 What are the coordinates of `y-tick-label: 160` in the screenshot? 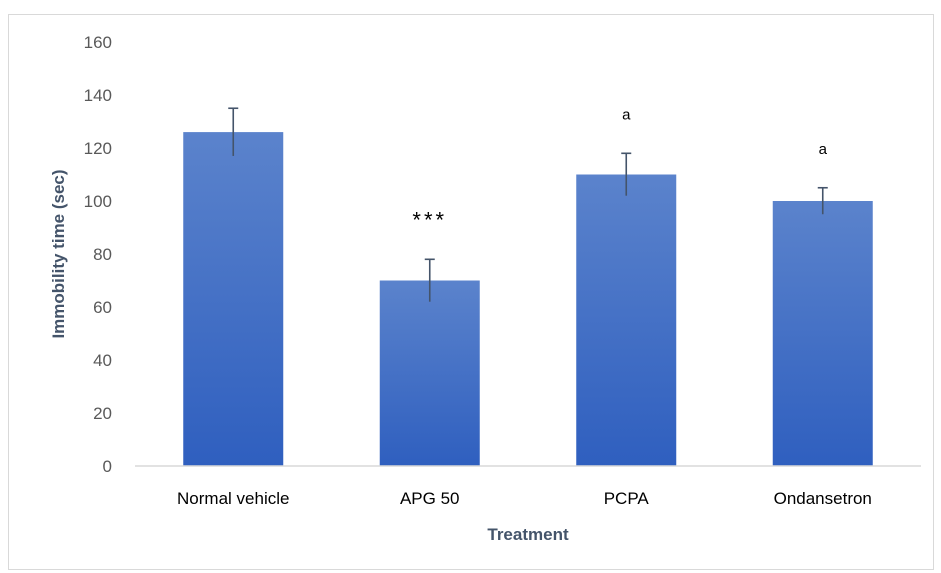 It's located at (98, 42).